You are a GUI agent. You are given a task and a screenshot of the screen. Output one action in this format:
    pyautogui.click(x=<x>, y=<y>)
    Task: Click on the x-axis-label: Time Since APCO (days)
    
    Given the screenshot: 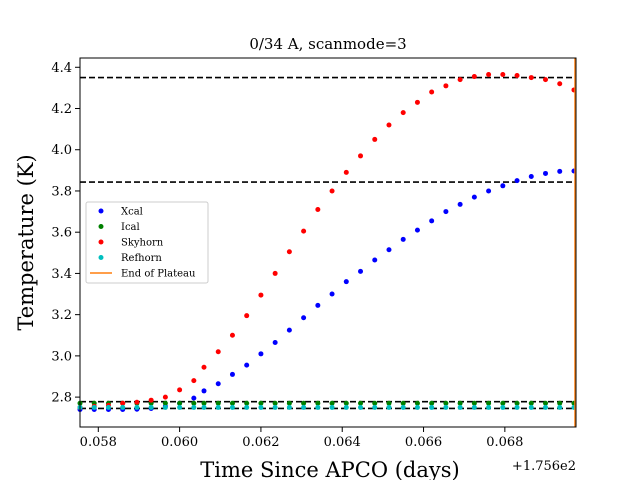 What is the action you would take?
    pyautogui.click(x=329, y=469)
    